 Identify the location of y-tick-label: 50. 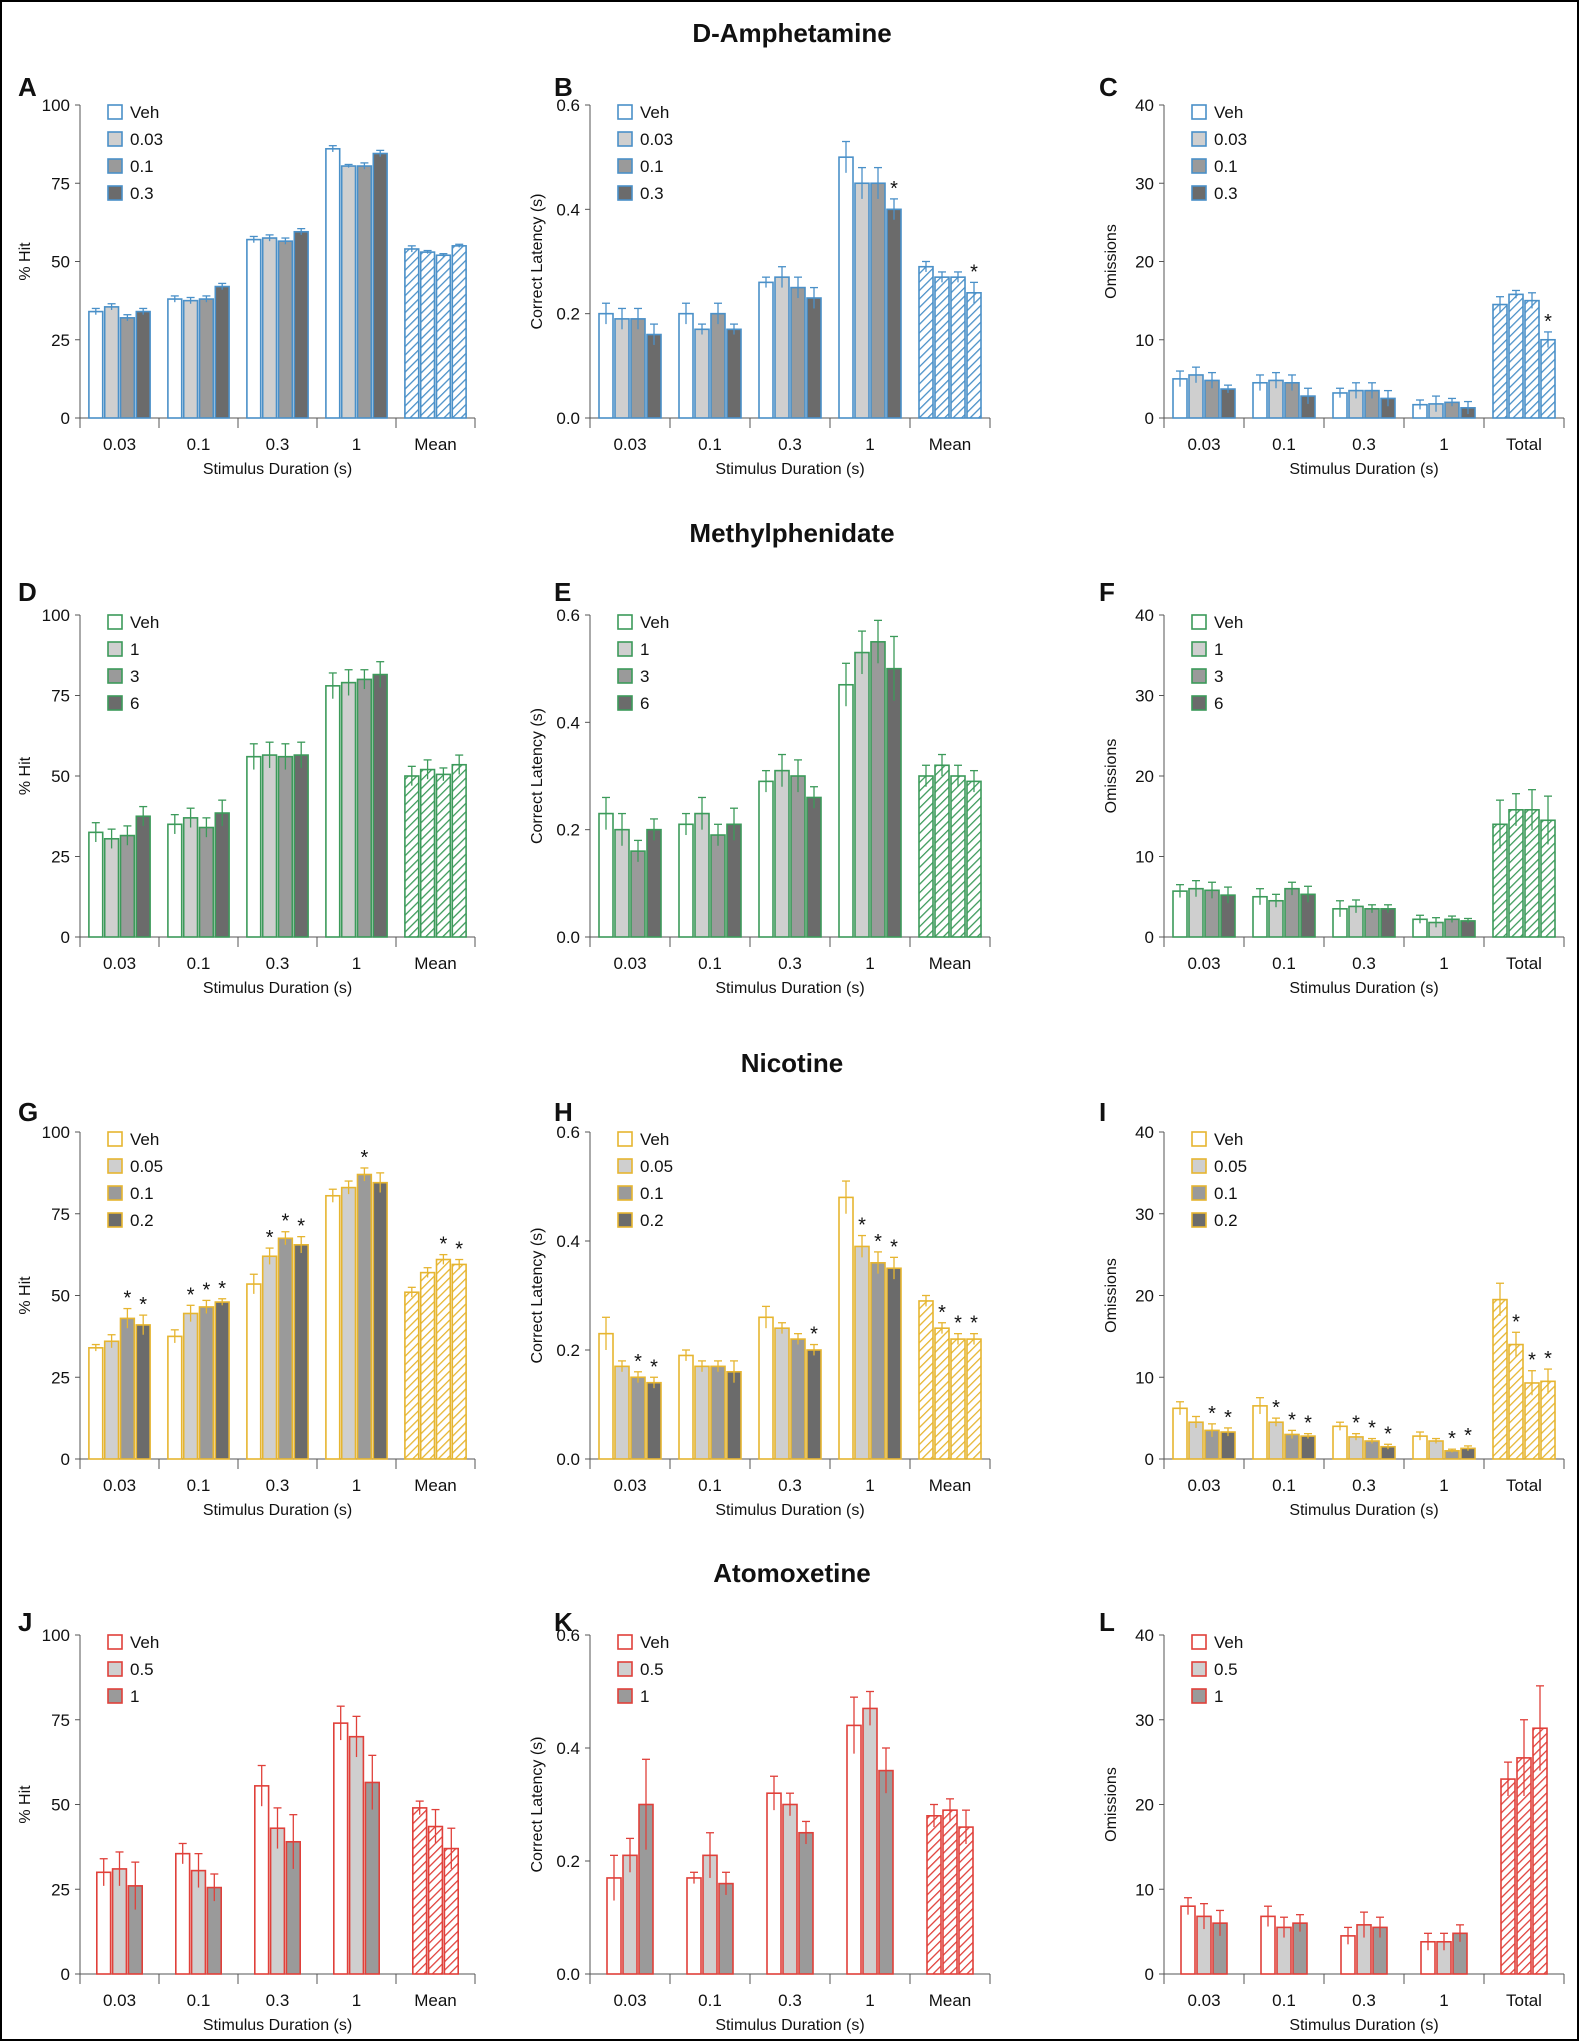
(60, 1805).